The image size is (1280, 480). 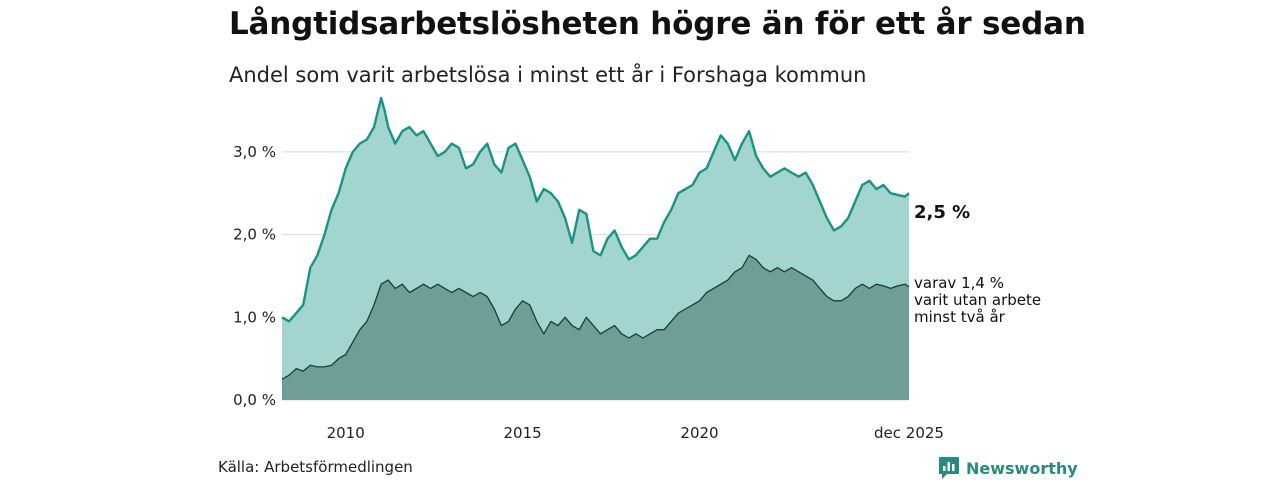 What do you see at coordinates (595, 317) in the screenshot?
I see `line-unemployed-two-years` at bounding box center [595, 317].